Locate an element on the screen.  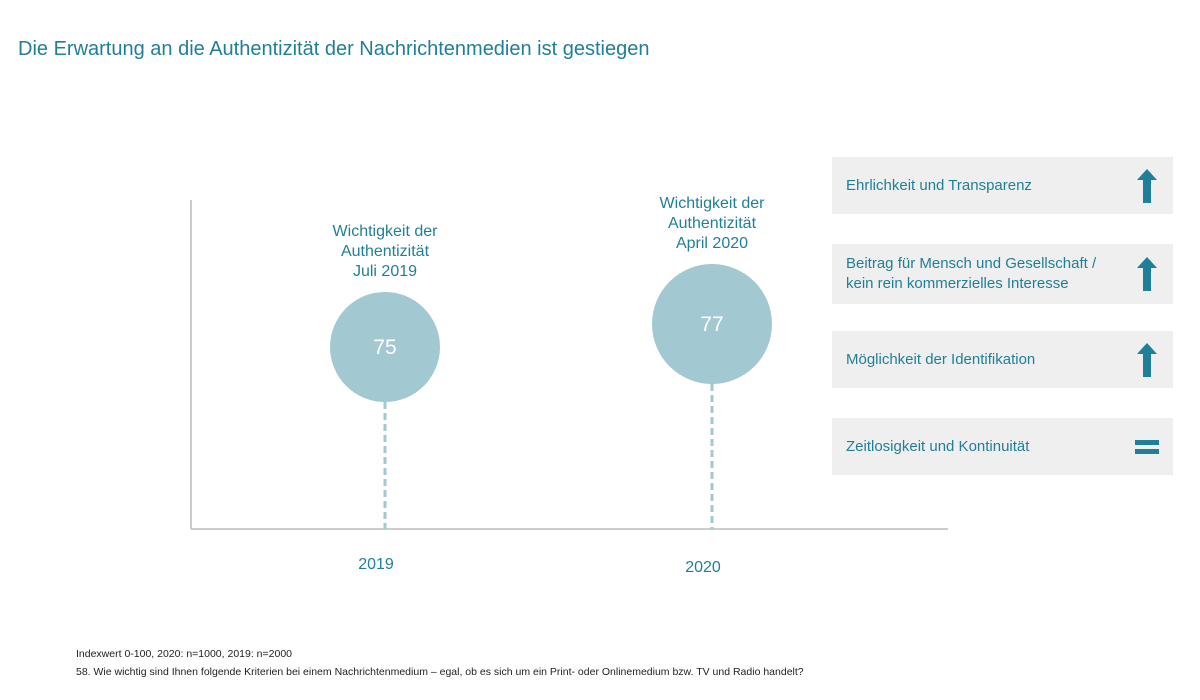
bubble-label-2019: Wichtigkeit der Authentizität Juli 2019 is located at coordinates (385, 252).